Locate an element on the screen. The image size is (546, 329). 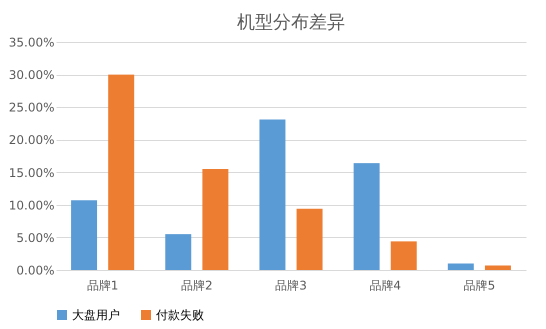
y-tick-label: 25.00% is located at coordinates (31, 107).